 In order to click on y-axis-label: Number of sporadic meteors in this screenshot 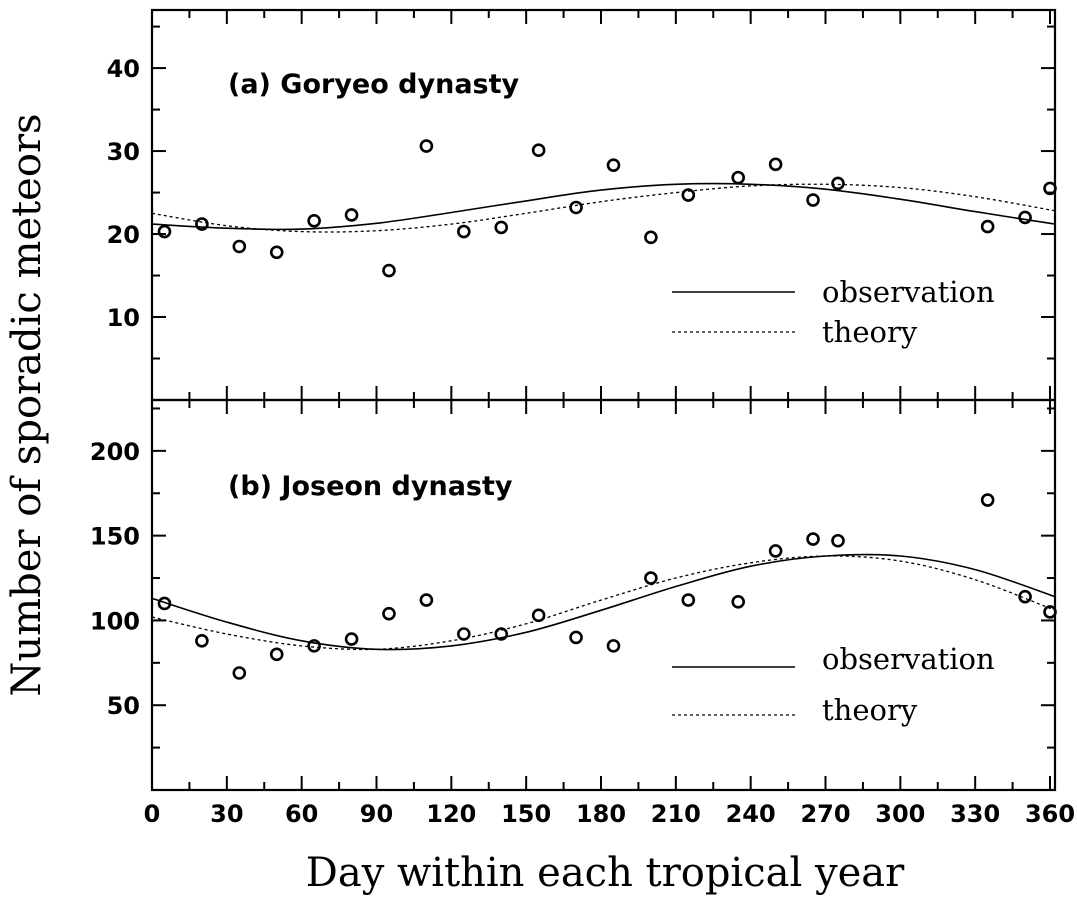, I will do `click(27, 404)`.